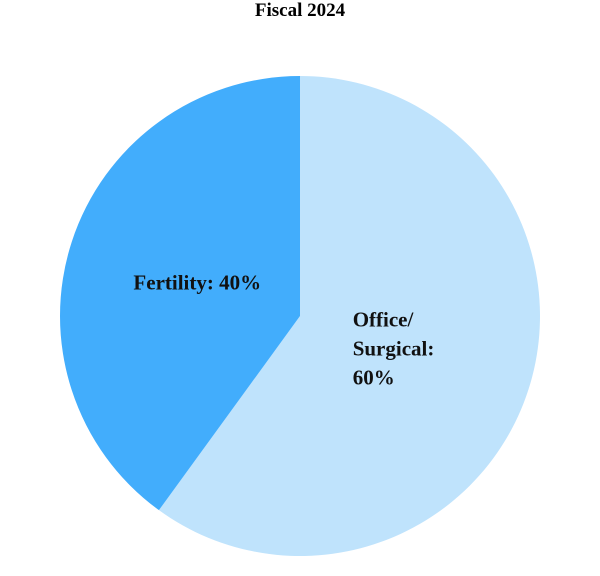 The width and height of the screenshot is (600, 576). Describe the element at coordinates (393, 348) in the screenshot. I see `slice-label: Office/ Surgical: 60%` at that location.